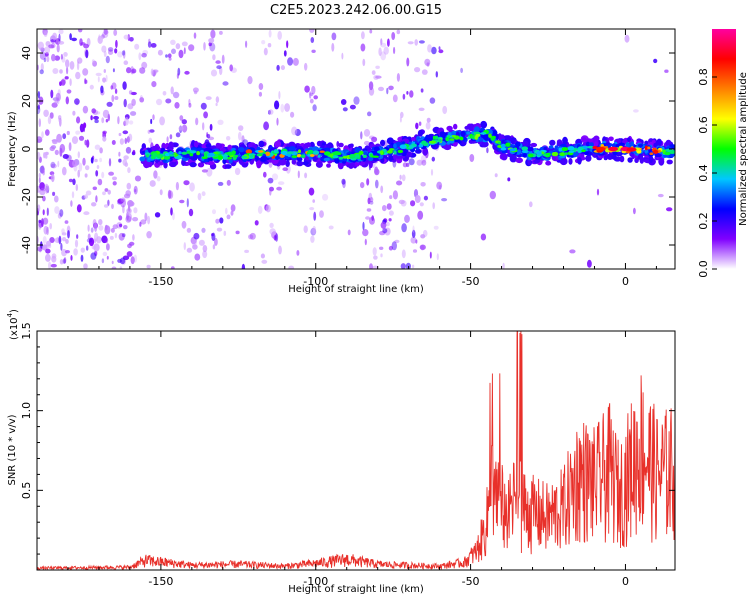  Describe the element at coordinates (14, 328) in the screenshot. I see `snr-exponent-base: (x10` at that location.